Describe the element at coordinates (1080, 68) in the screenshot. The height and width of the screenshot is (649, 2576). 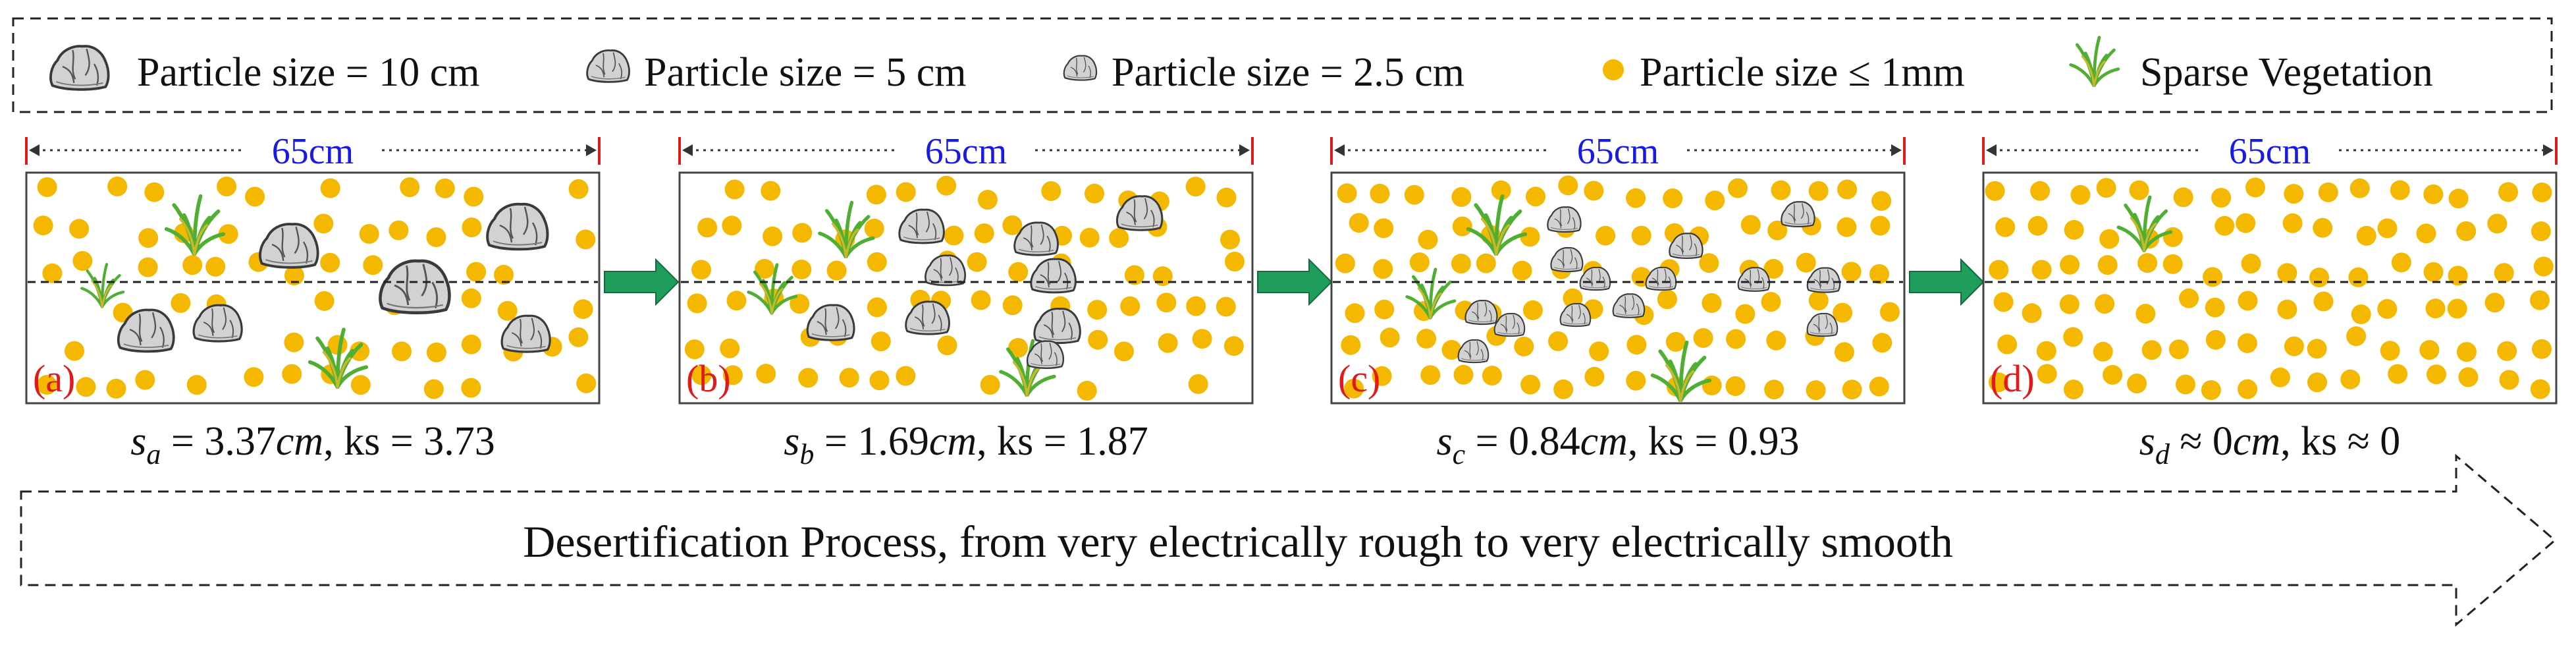
I see `rock-small-icon` at that location.